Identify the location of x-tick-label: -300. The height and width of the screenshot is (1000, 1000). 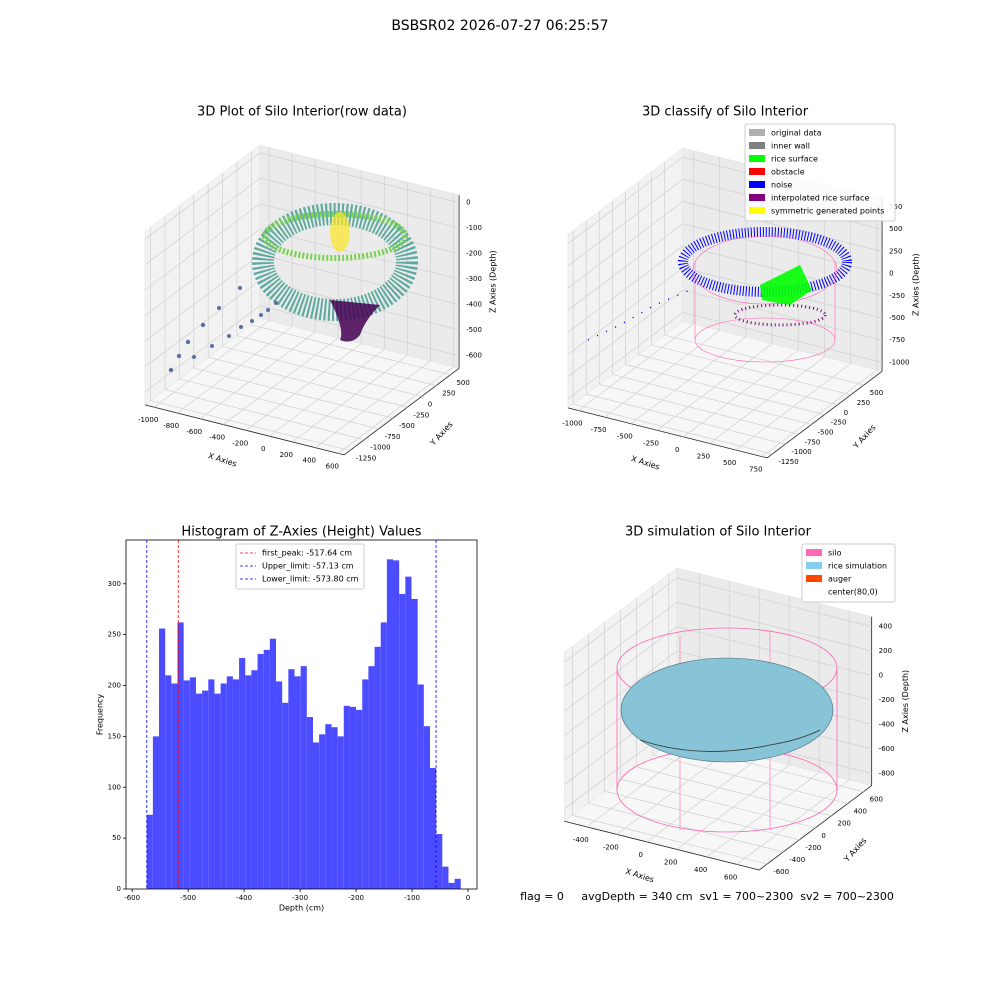
(300, 898).